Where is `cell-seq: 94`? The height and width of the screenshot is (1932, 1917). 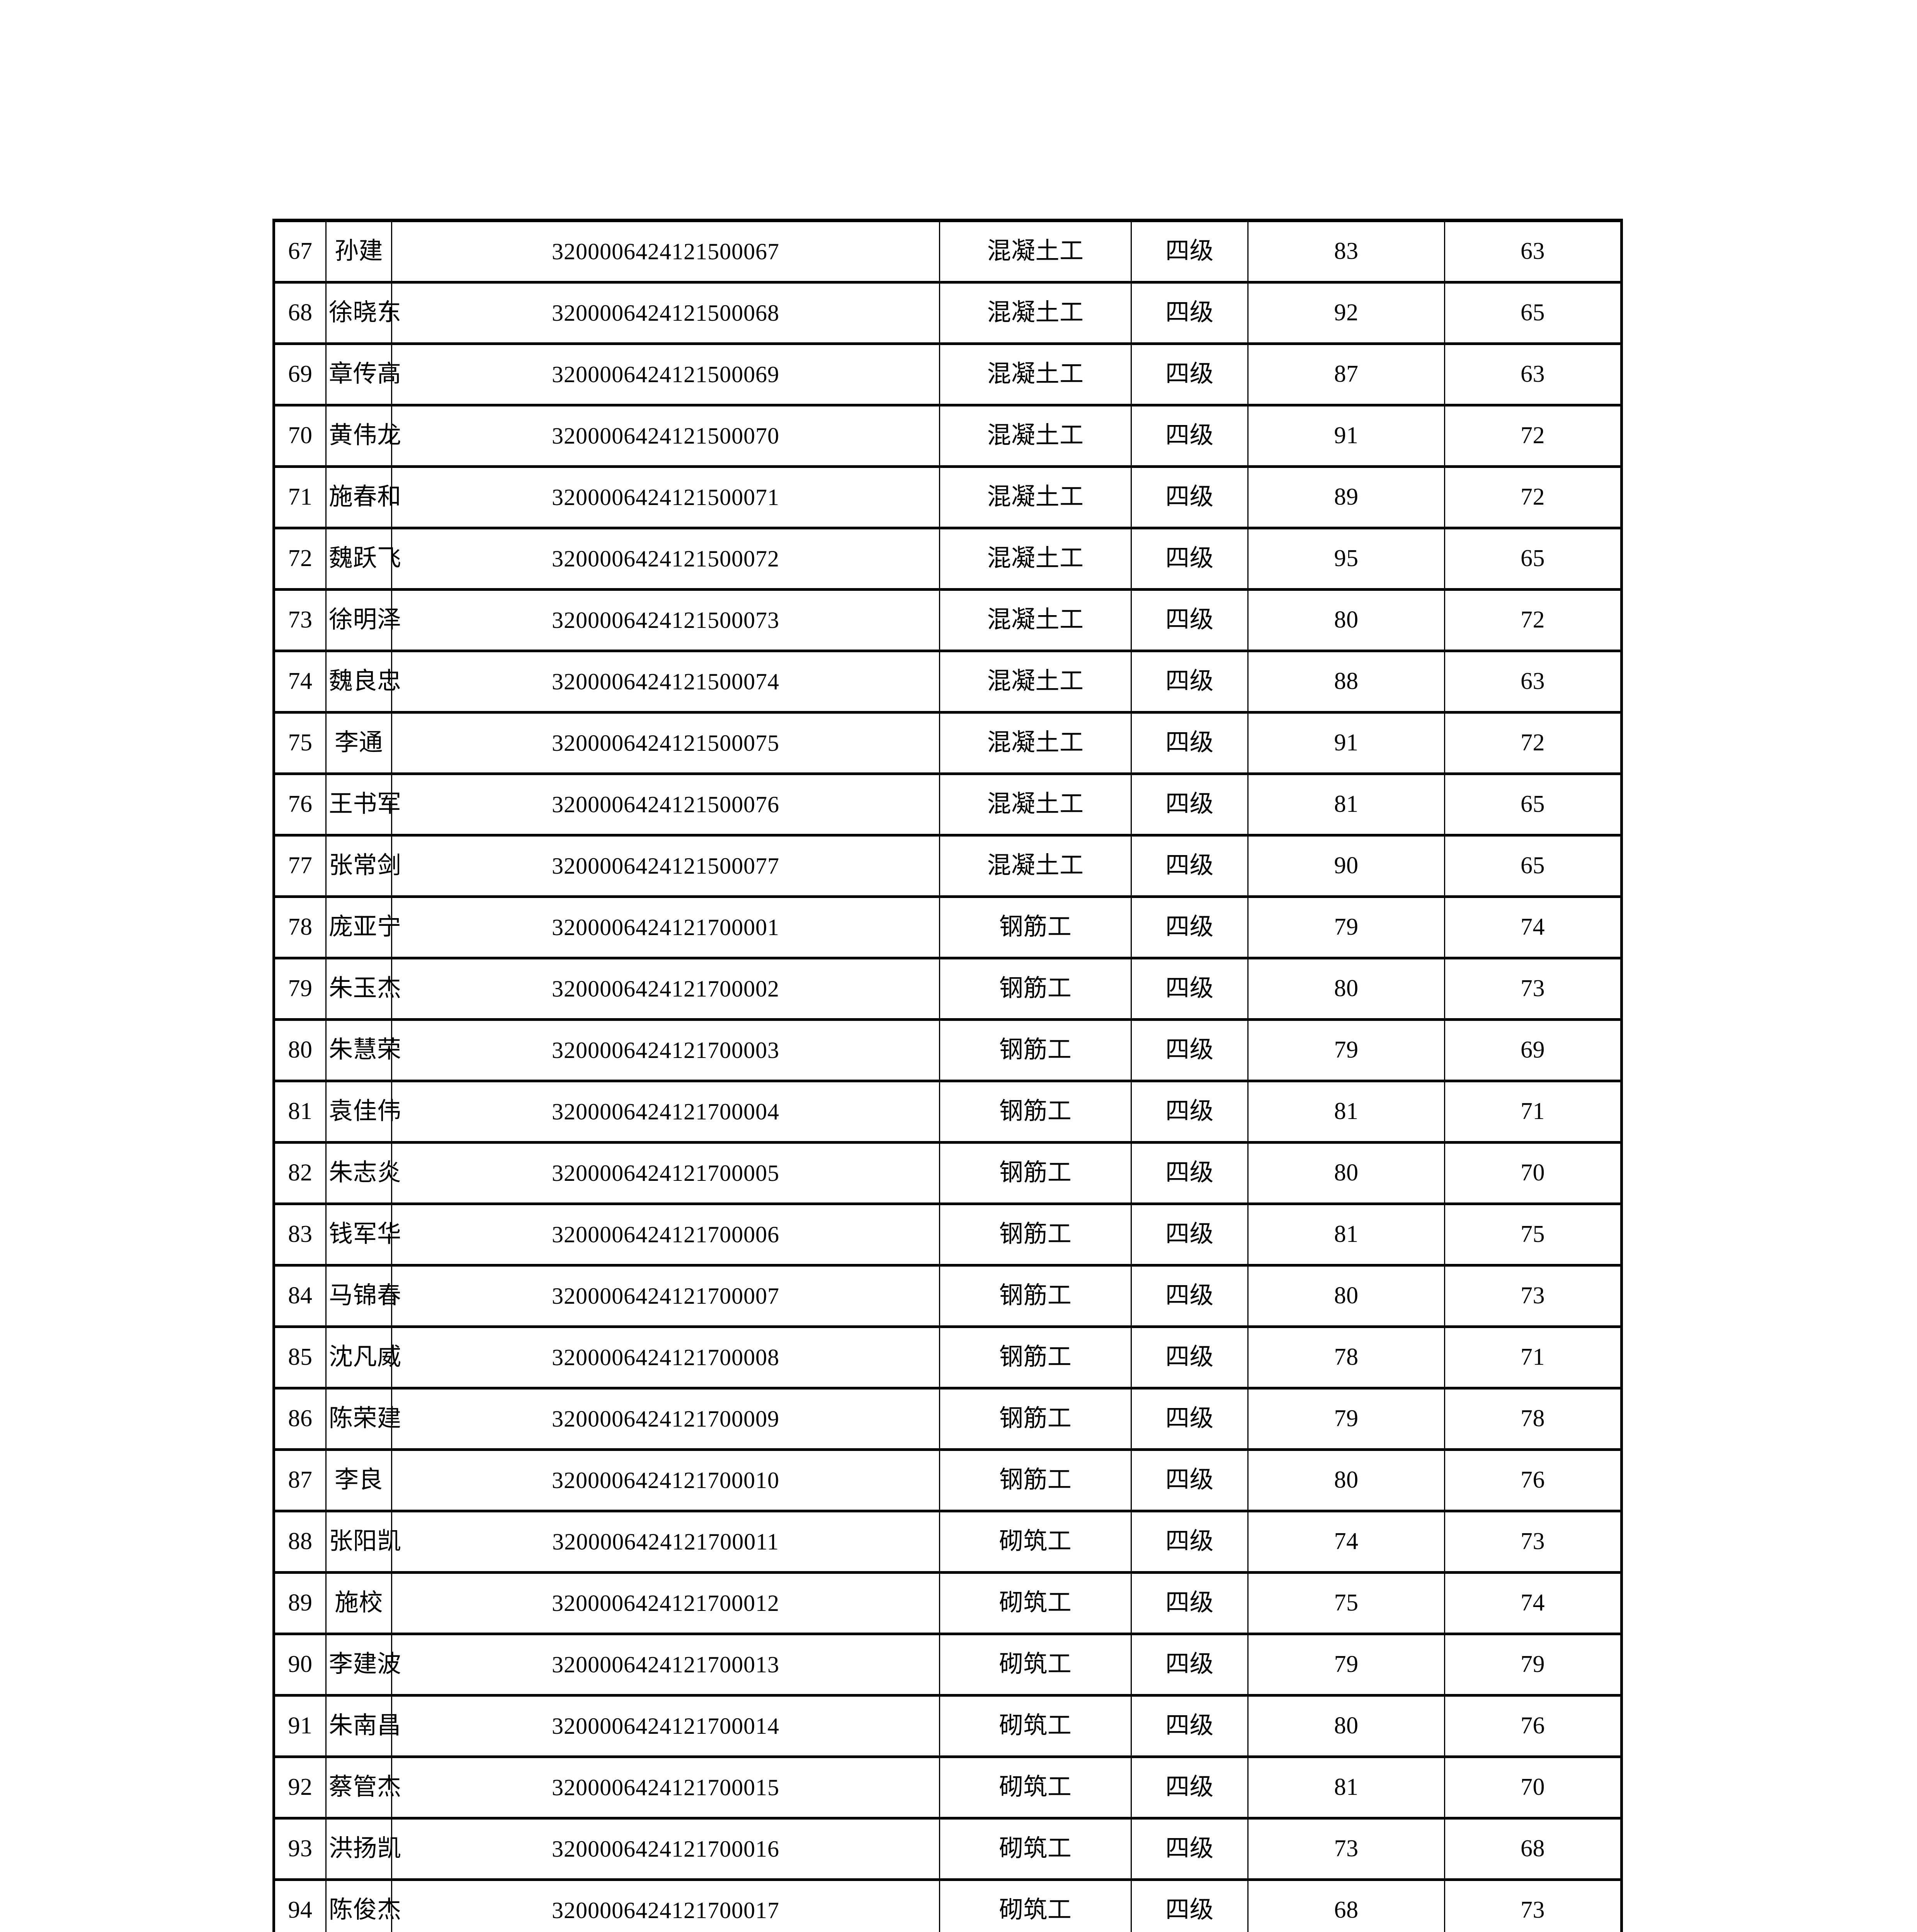 cell-seq: 94 is located at coordinates (299, 1905).